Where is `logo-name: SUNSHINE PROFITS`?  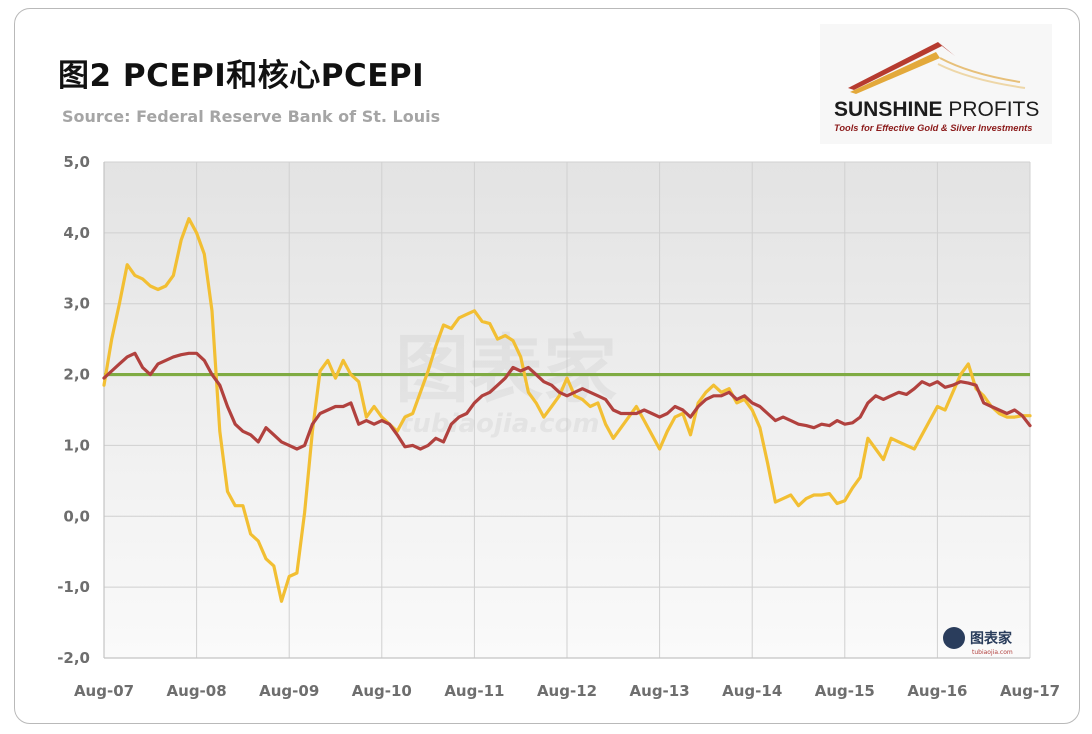
logo-name: SUNSHINE PROFITS is located at coordinates (937, 109).